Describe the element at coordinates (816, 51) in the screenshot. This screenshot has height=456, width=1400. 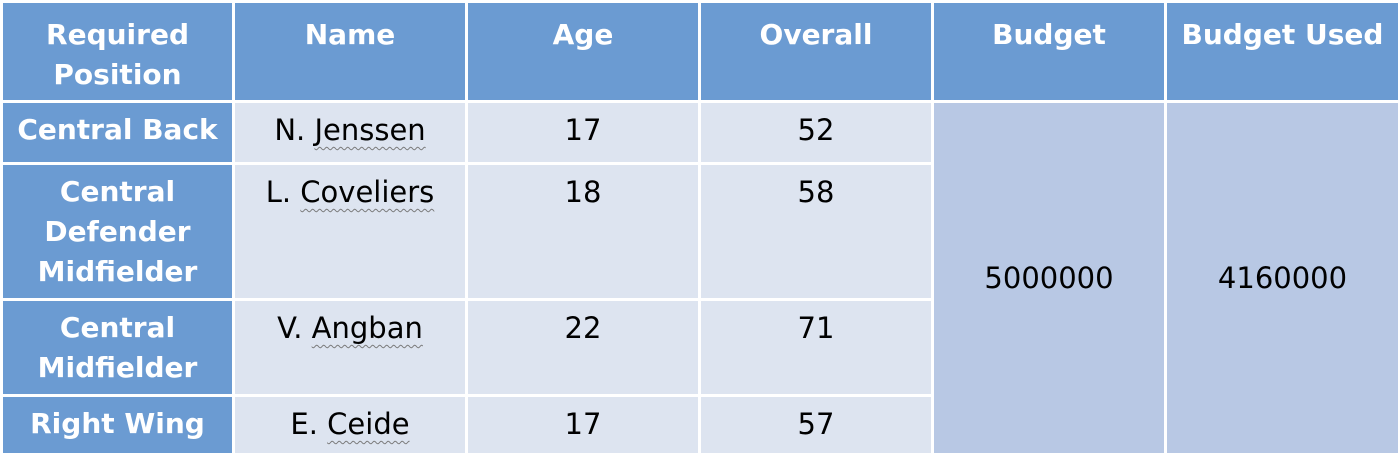
I see `header-overall: Overall` at that location.